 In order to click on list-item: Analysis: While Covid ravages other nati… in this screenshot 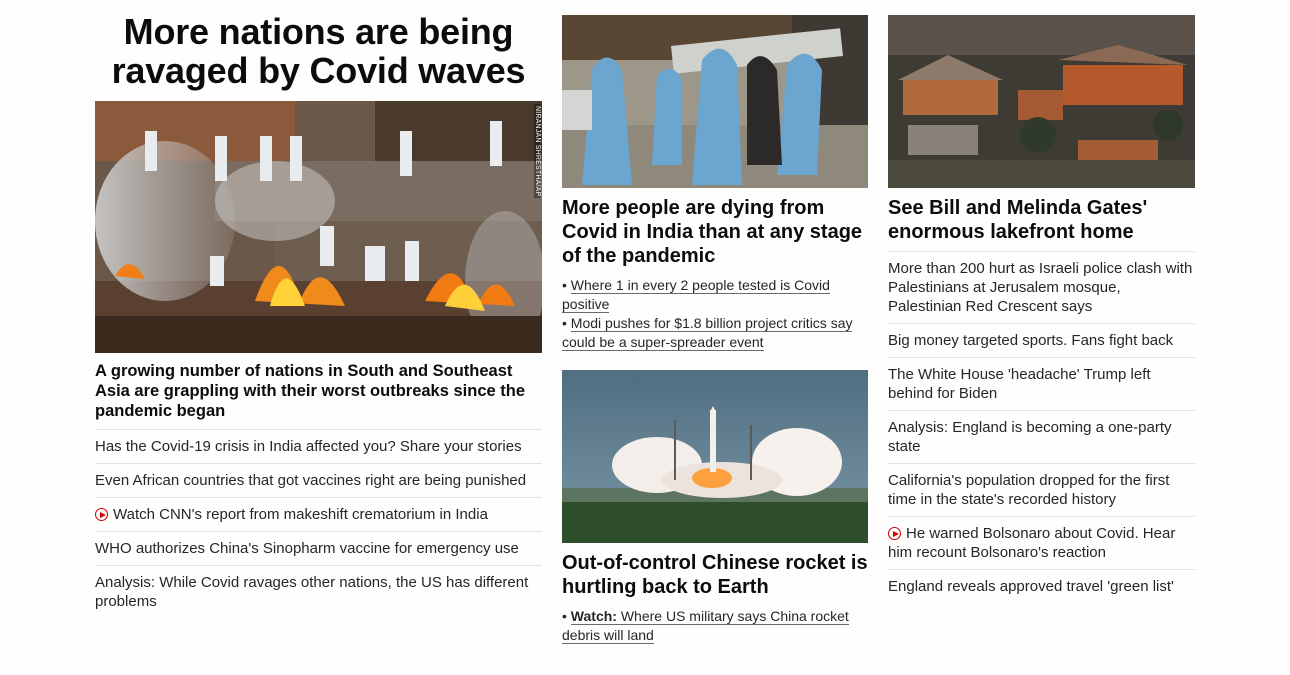, I will do `click(318, 591)`.